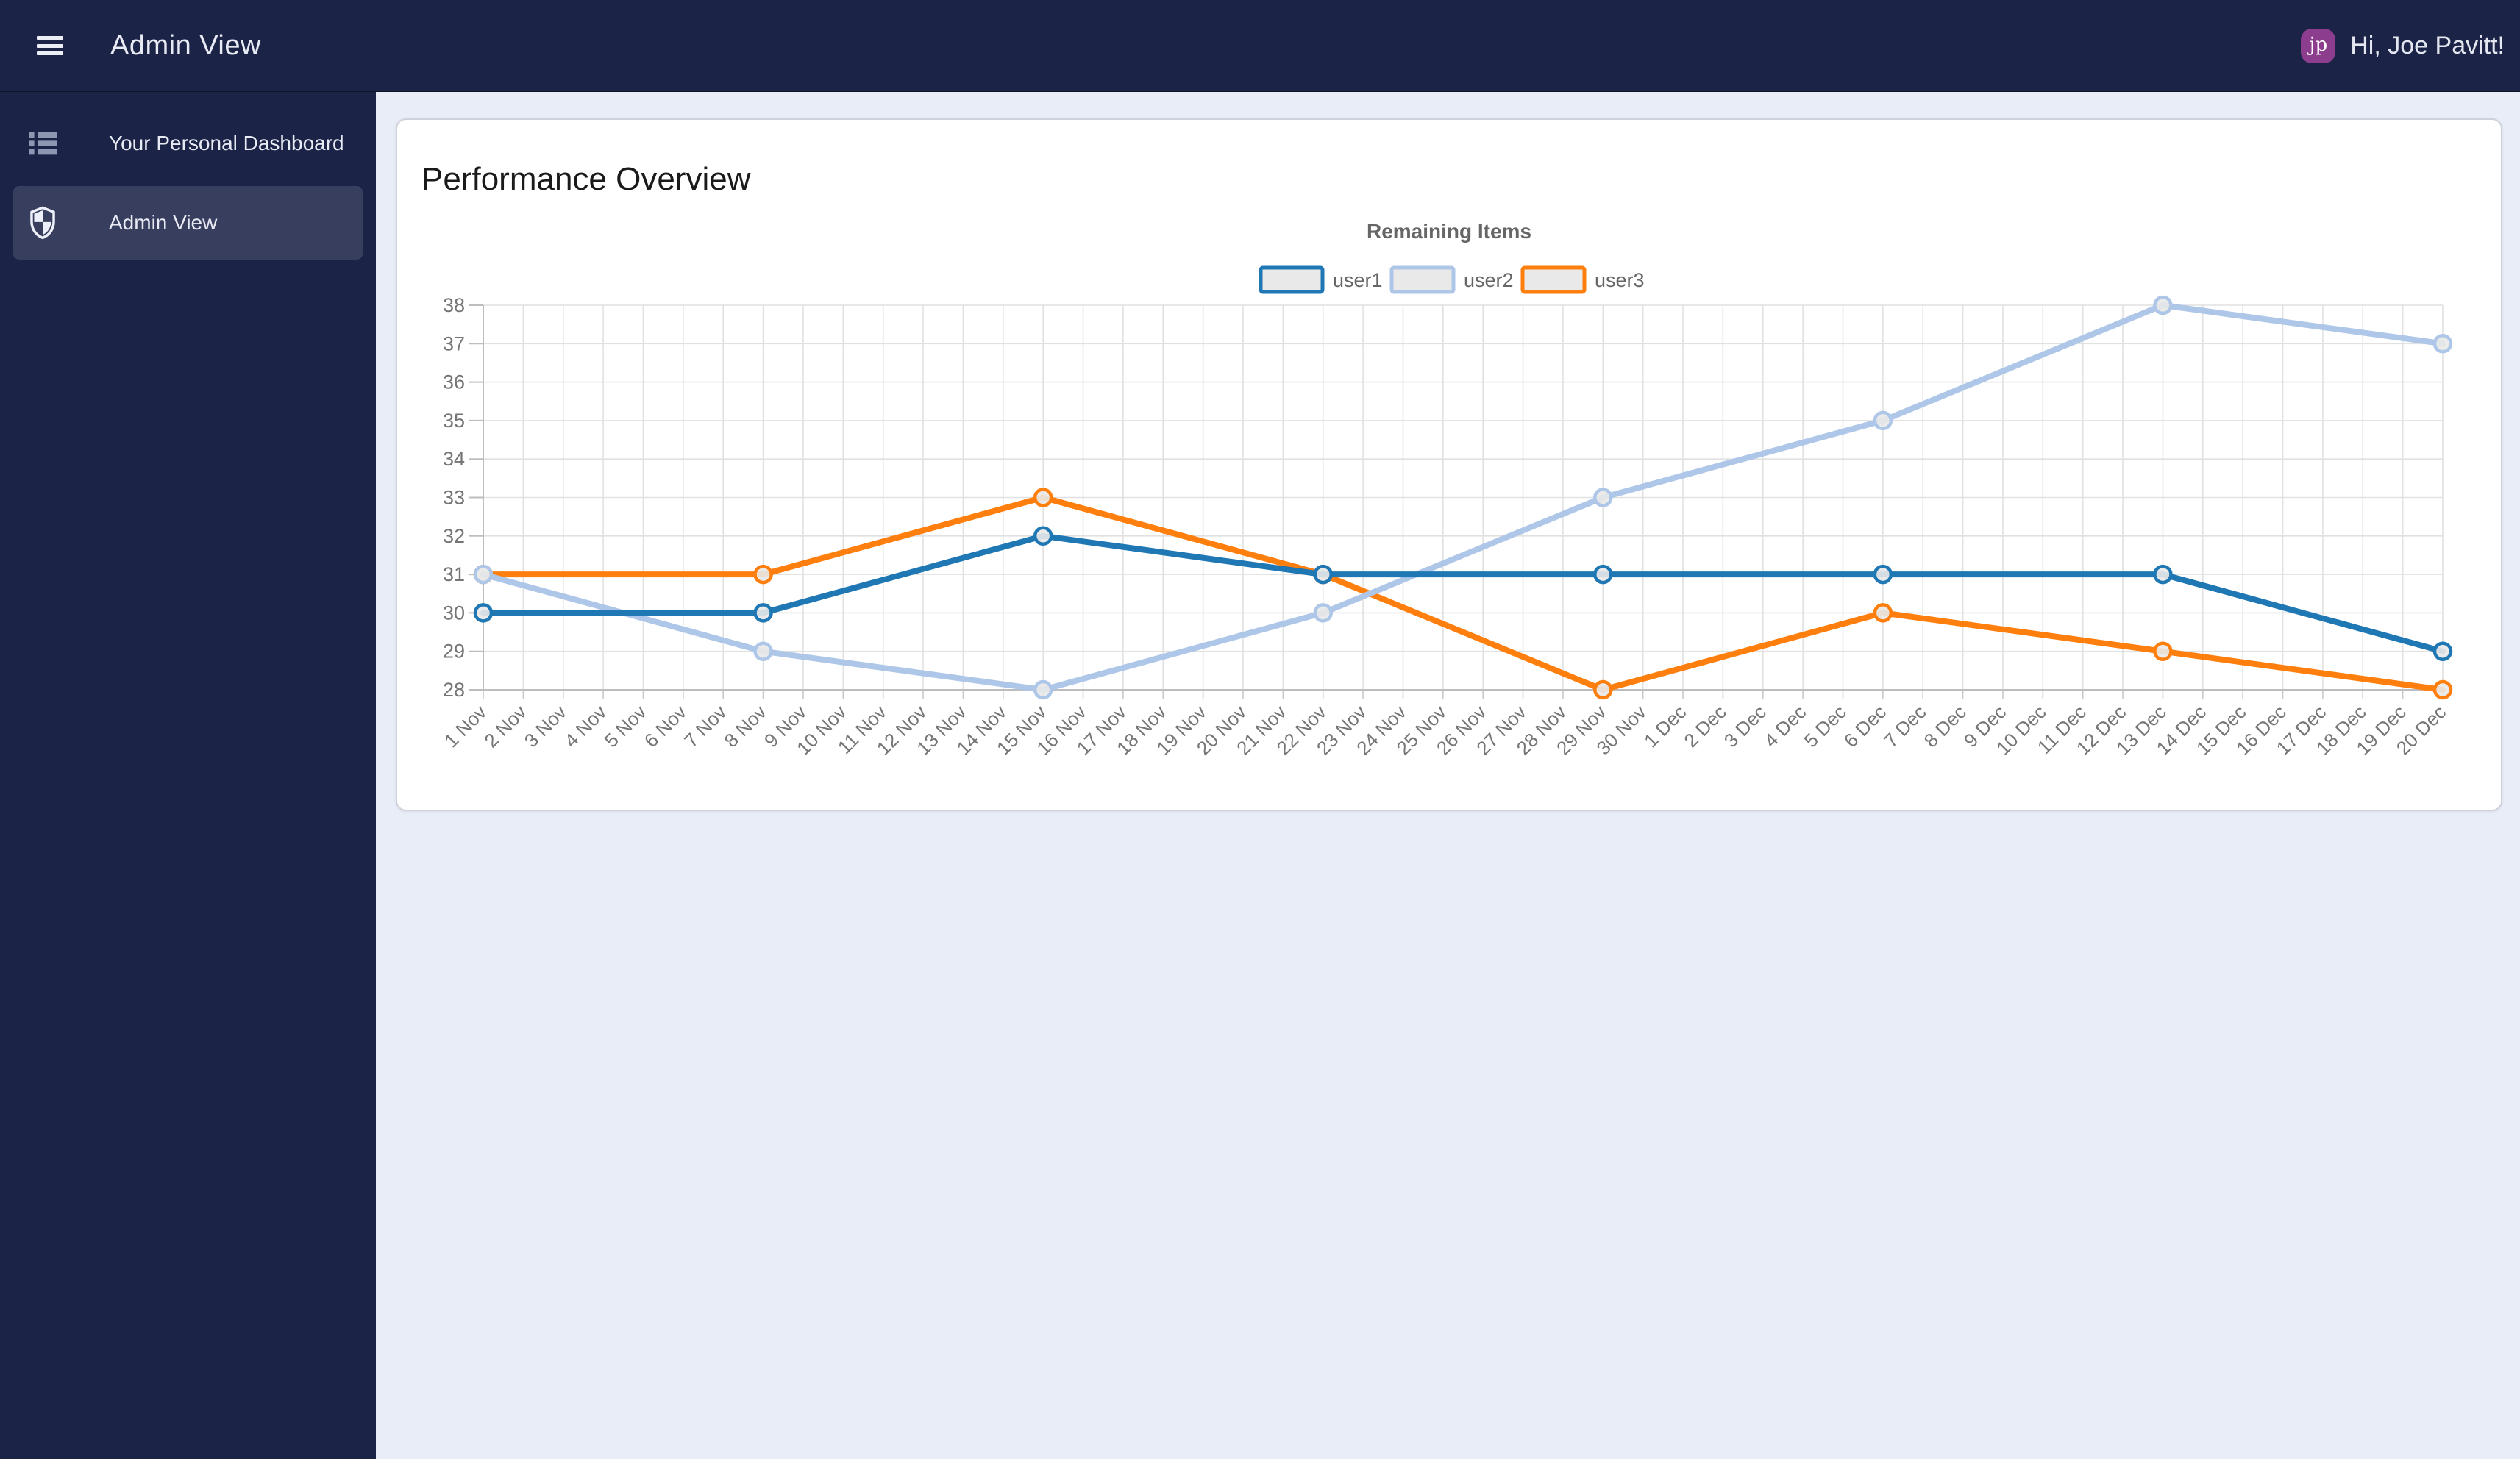 Image resolution: width=2520 pixels, height=1459 pixels. Describe the element at coordinates (2163, 651) in the screenshot. I see `data-point-user3-13-Dec` at that location.